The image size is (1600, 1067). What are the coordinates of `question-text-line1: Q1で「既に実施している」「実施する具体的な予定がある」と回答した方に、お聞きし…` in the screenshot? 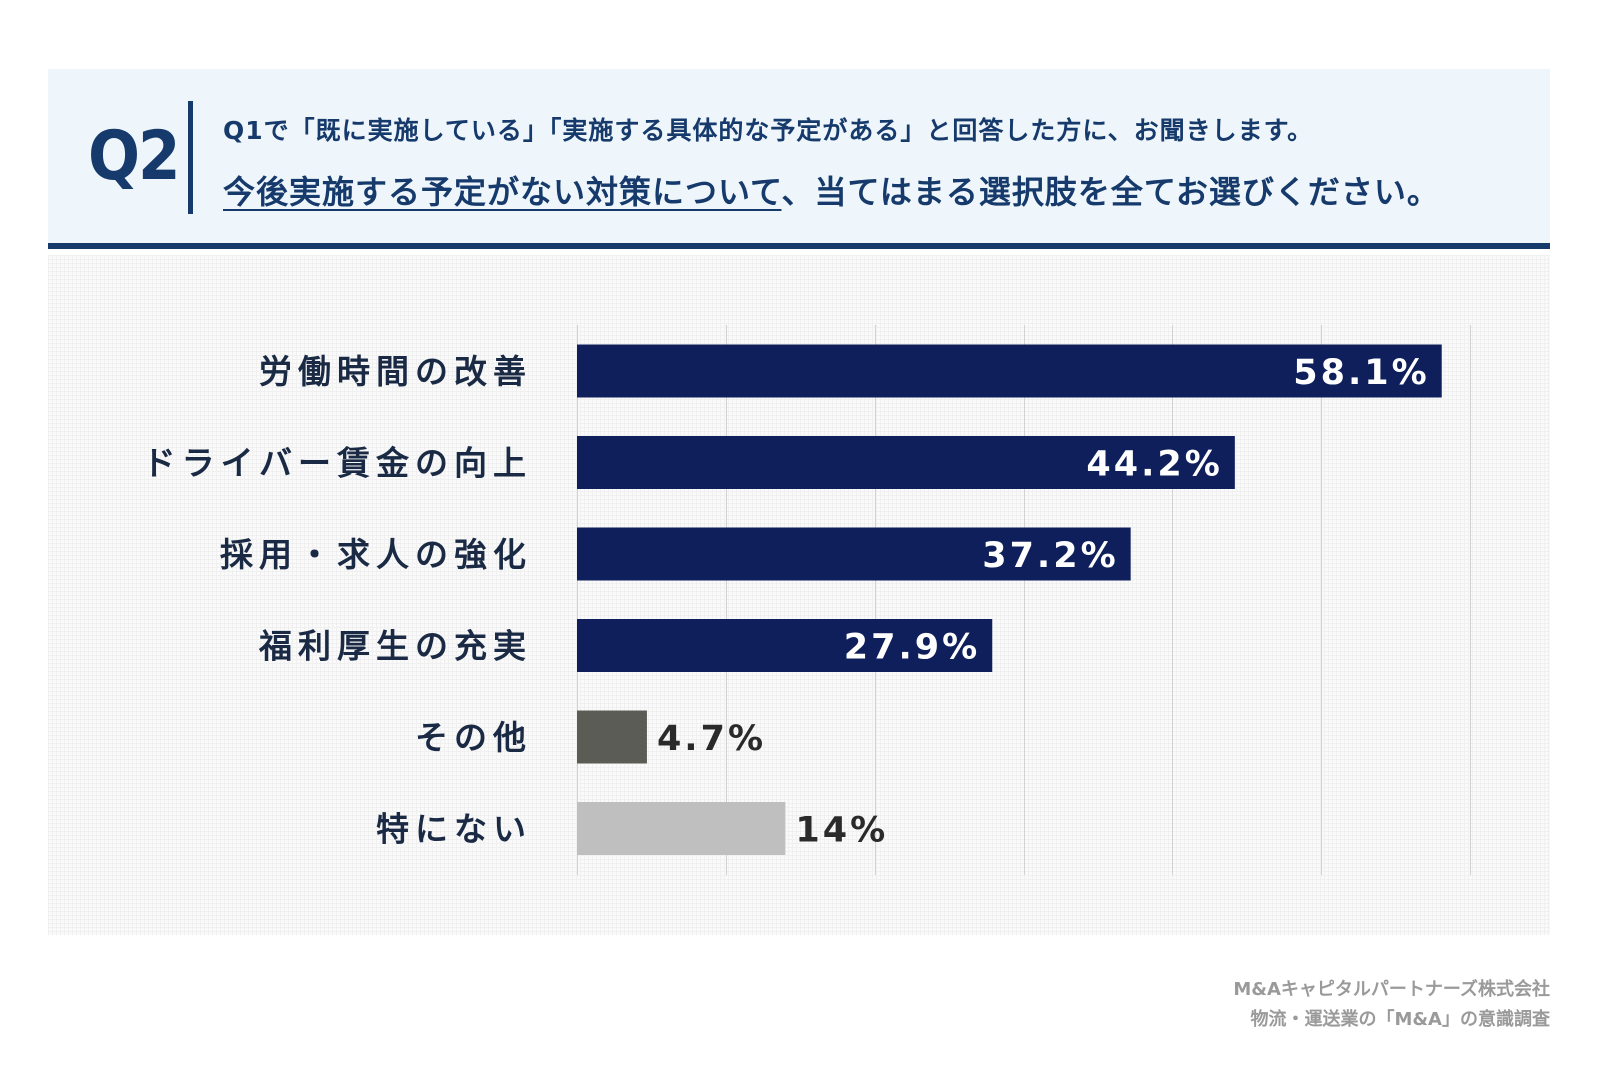 It's located at (768, 130).